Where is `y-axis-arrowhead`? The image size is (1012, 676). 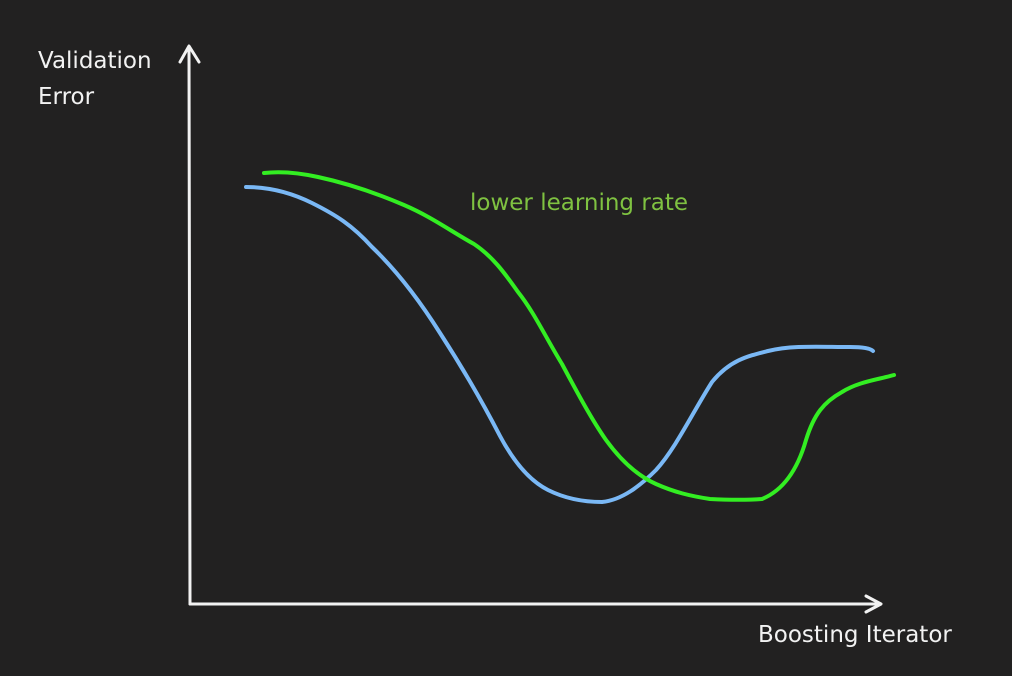
y-axis-arrowhead is located at coordinates (189, 54).